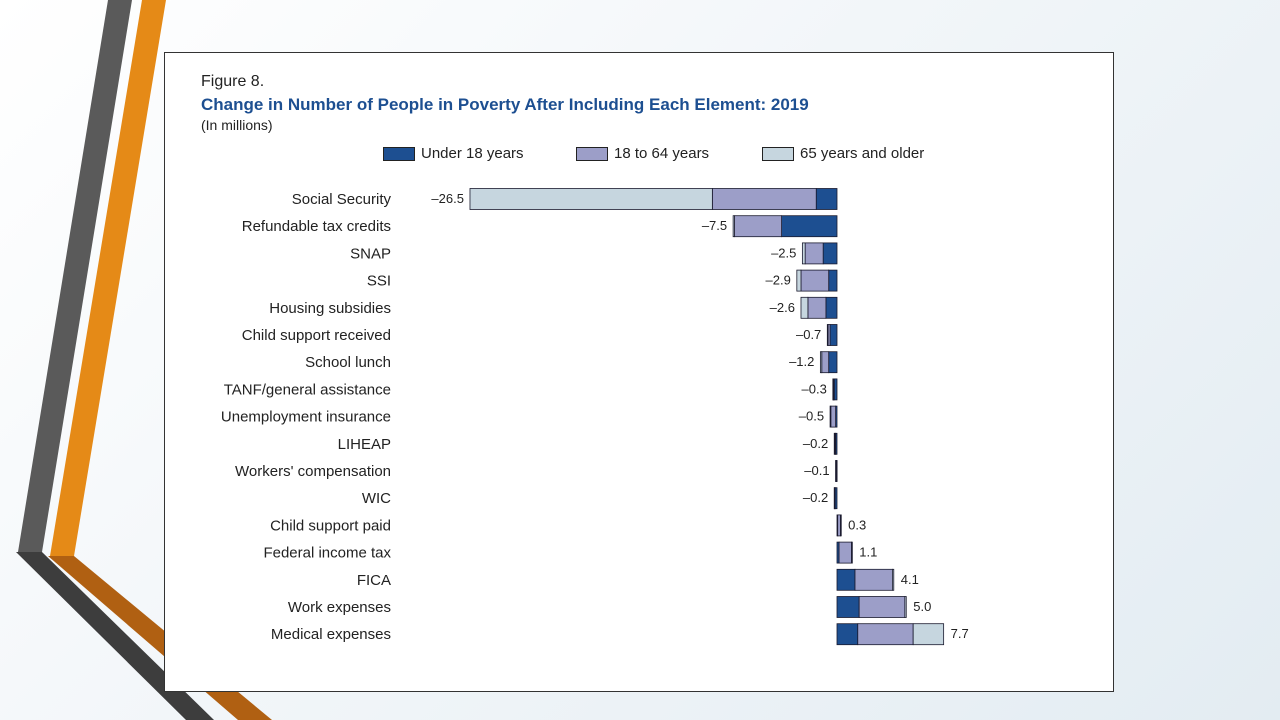 The height and width of the screenshot is (720, 1280). What do you see at coordinates (370, 253) in the screenshot?
I see `category-label-snap: SNAP` at bounding box center [370, 253].